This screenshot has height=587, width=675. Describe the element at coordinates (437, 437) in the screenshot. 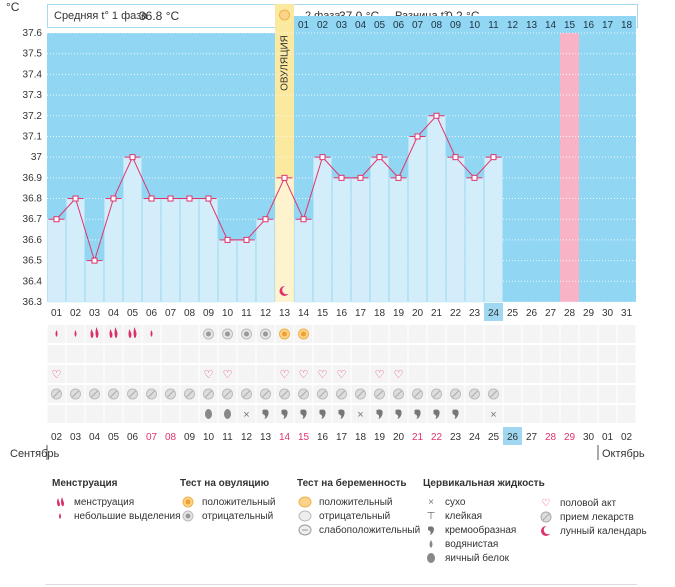

I see `date-label: 22` at that location.